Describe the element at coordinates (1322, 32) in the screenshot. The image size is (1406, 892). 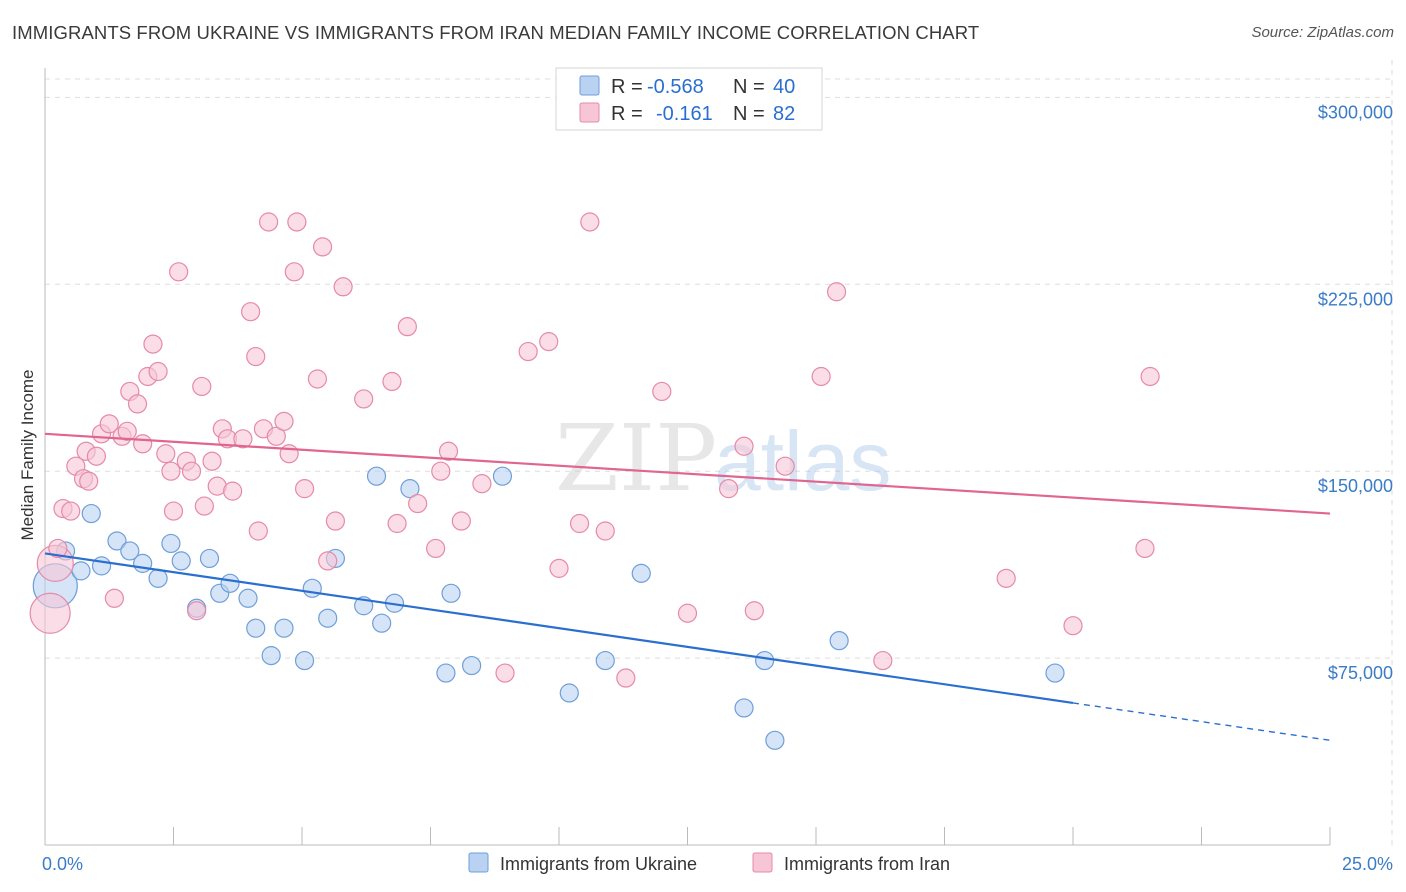
I see `chart-source: Source: ZipAtlas.com` at that location.